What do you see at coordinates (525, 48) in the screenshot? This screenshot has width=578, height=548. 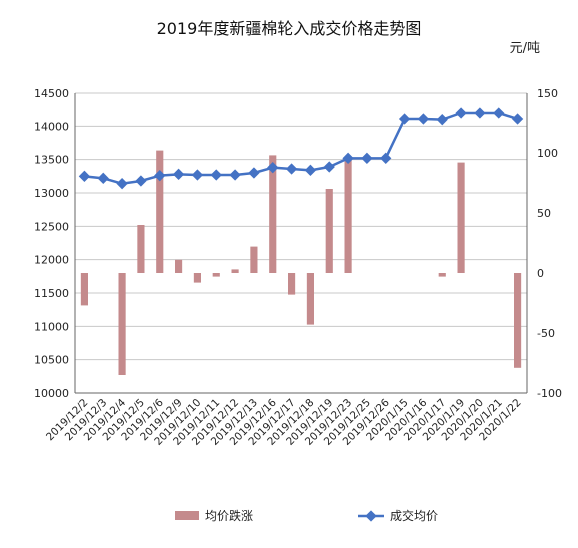 I see `unit-label: 元/吨` at bounding box center [525, 48].